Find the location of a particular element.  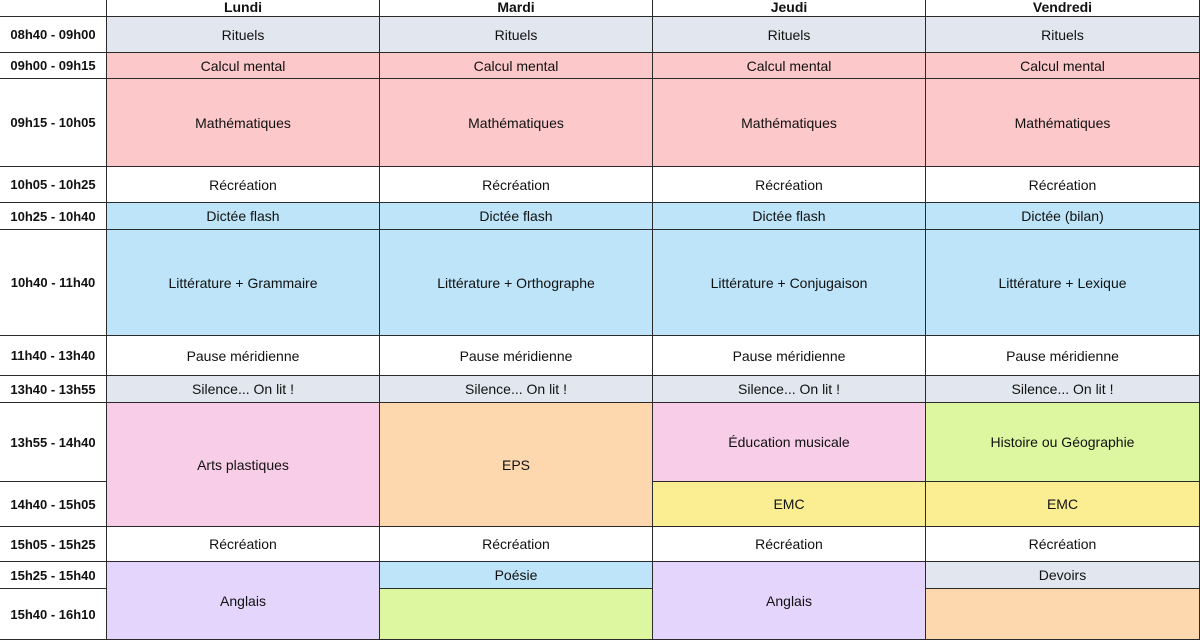

day-header-mardi: Mardi is located at coordinates (516, 8).